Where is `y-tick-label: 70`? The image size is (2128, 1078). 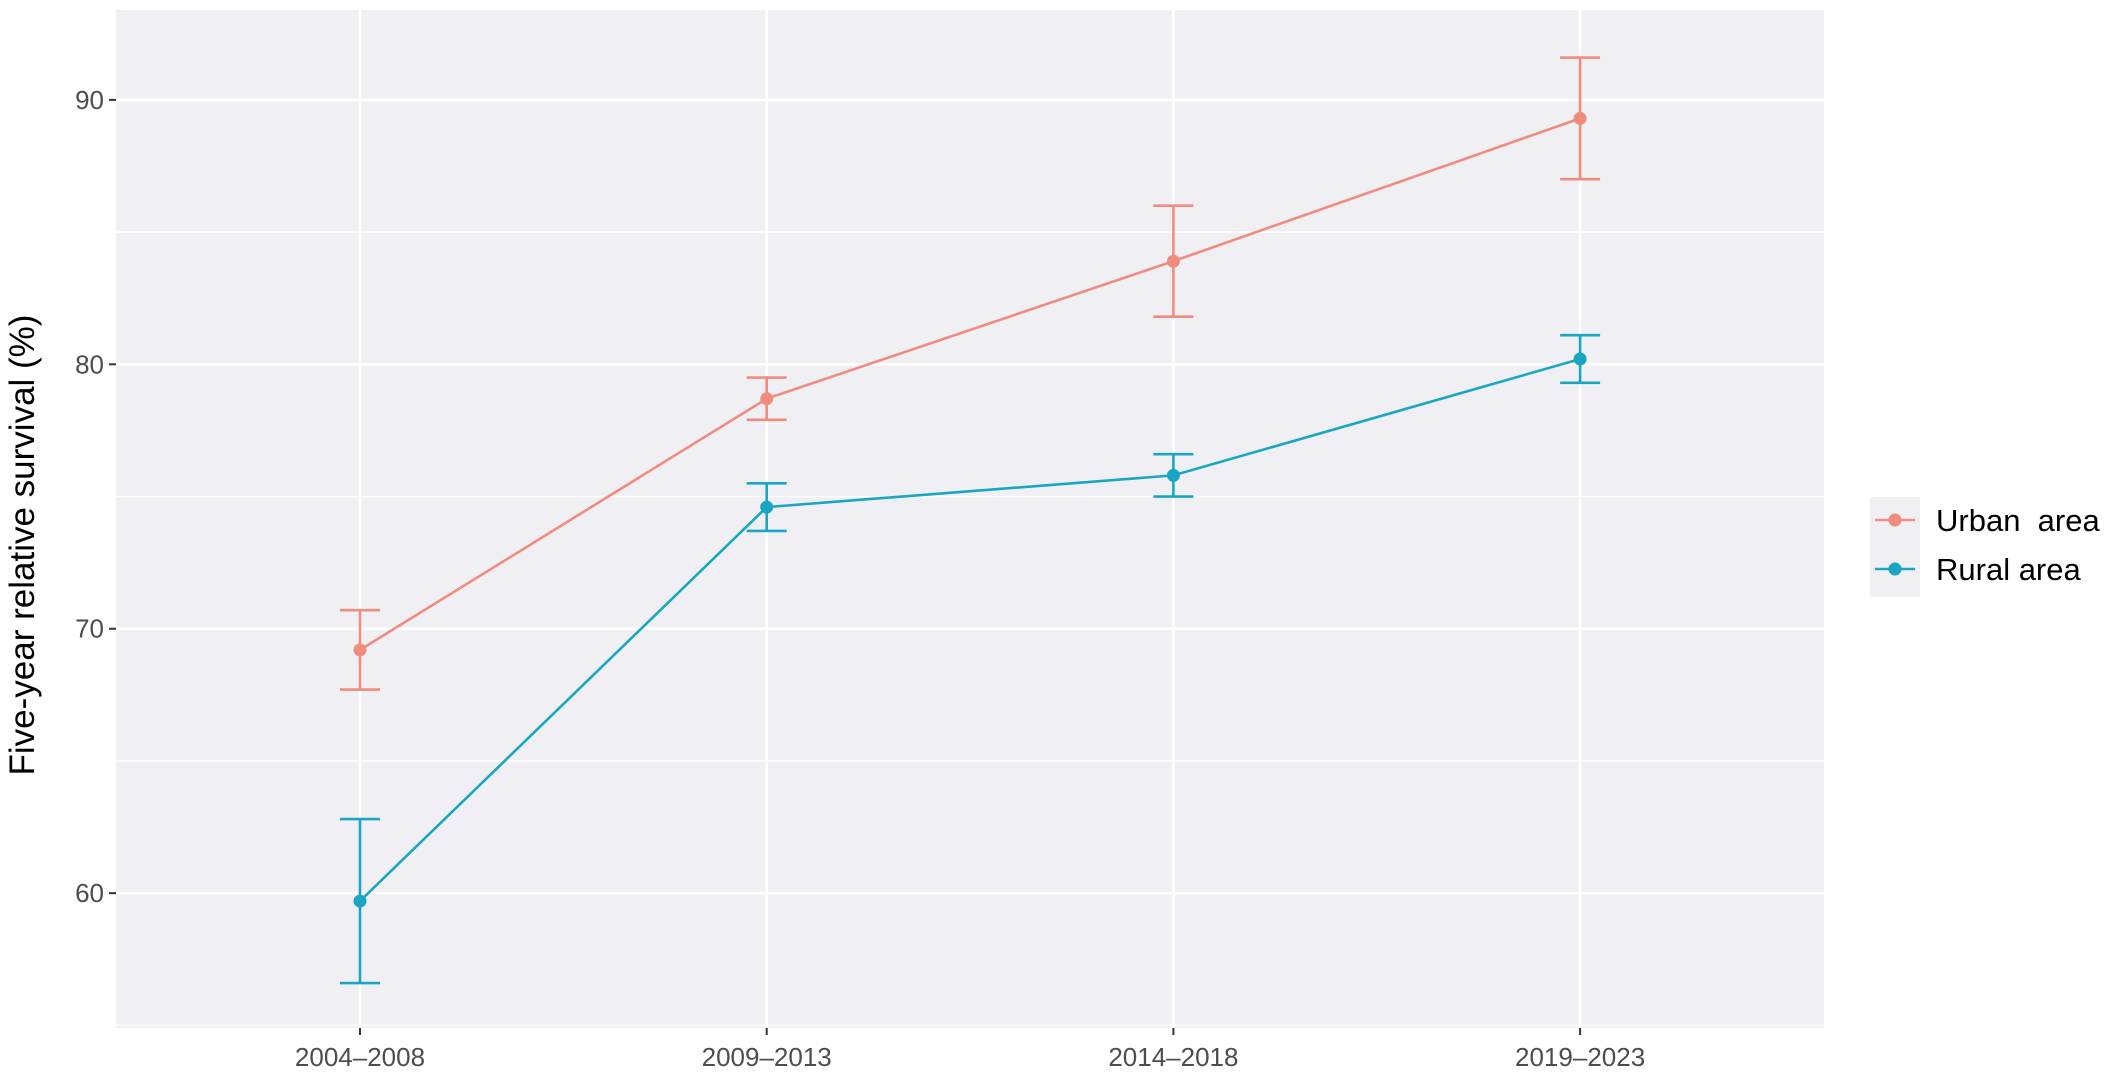 y-tick-label: 70 is located at coordinates (89, 629).